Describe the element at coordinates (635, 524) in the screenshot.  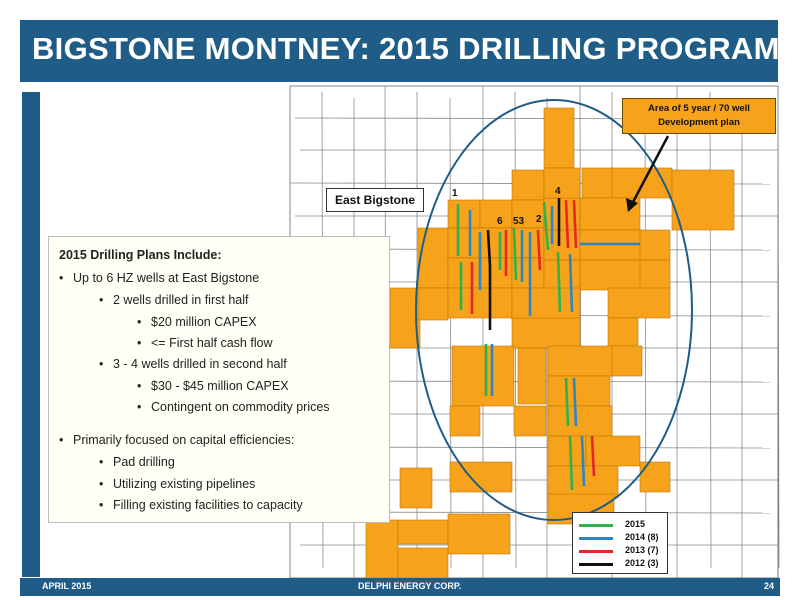
I see `legend-label: 2015` at that location.